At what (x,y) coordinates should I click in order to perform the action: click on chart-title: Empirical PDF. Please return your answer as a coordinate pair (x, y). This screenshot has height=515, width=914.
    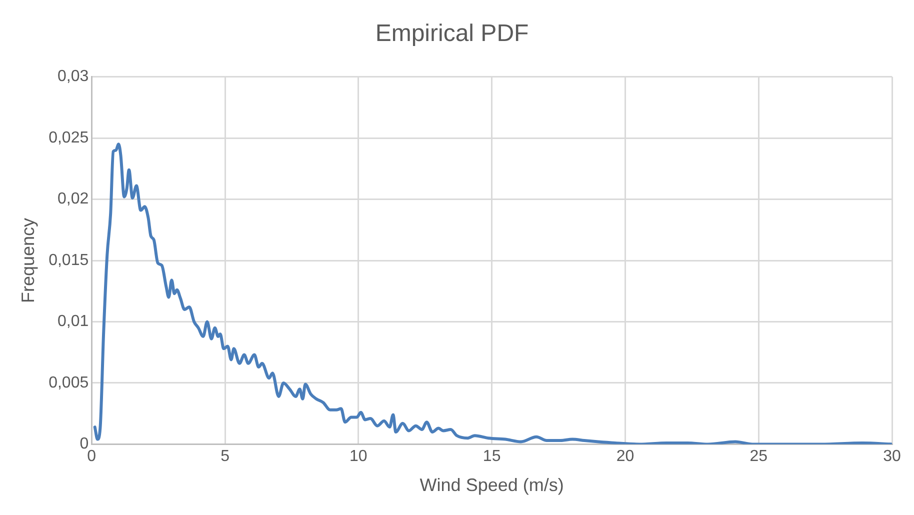
    Looking at the image, I should click on (452, 34).